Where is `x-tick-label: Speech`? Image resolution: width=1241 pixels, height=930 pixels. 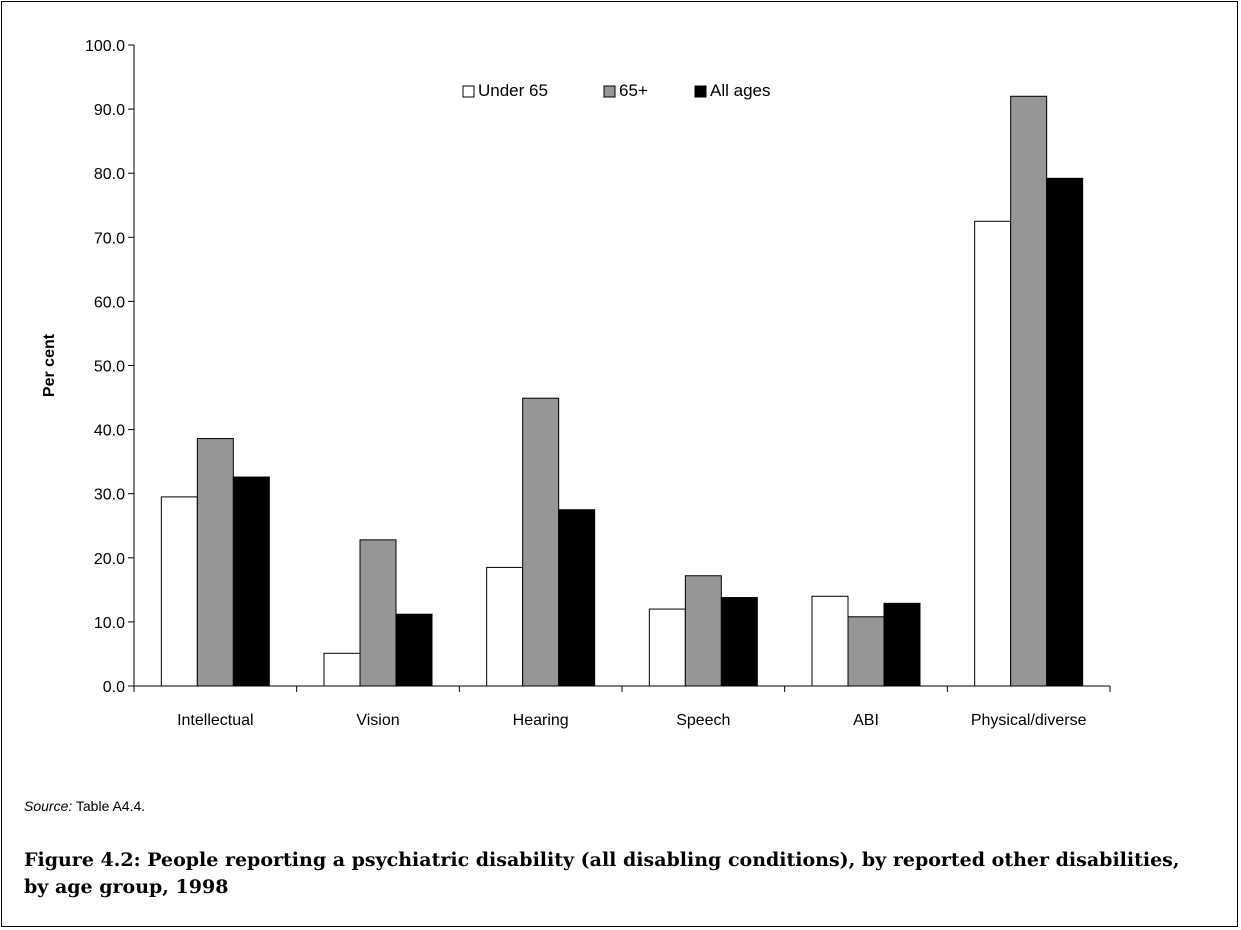
x-tick-label: Speech is located at coordinates (703, 720).